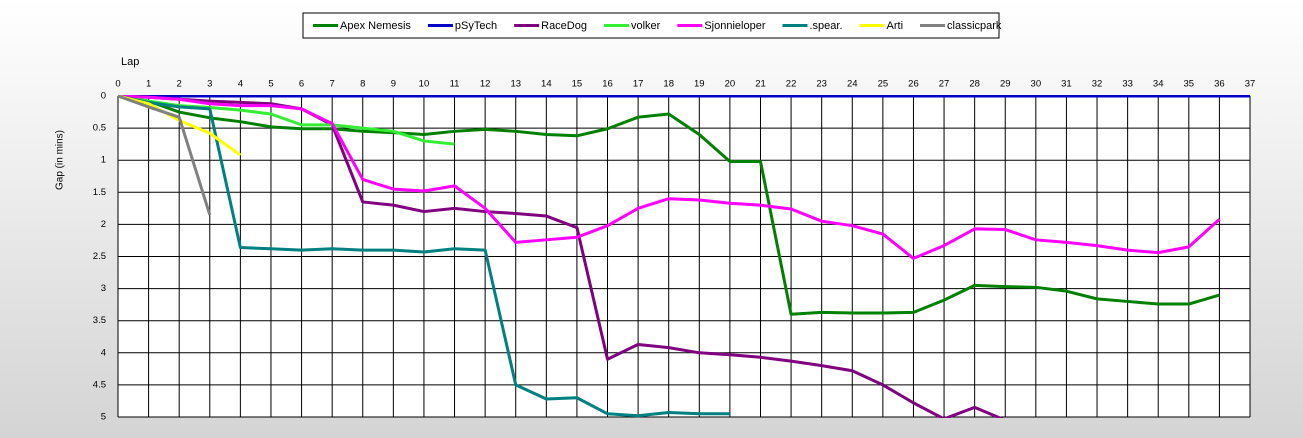 The image size is (1303, 438). I want to click on y-tick-label: 1.5, so click(99, 192).